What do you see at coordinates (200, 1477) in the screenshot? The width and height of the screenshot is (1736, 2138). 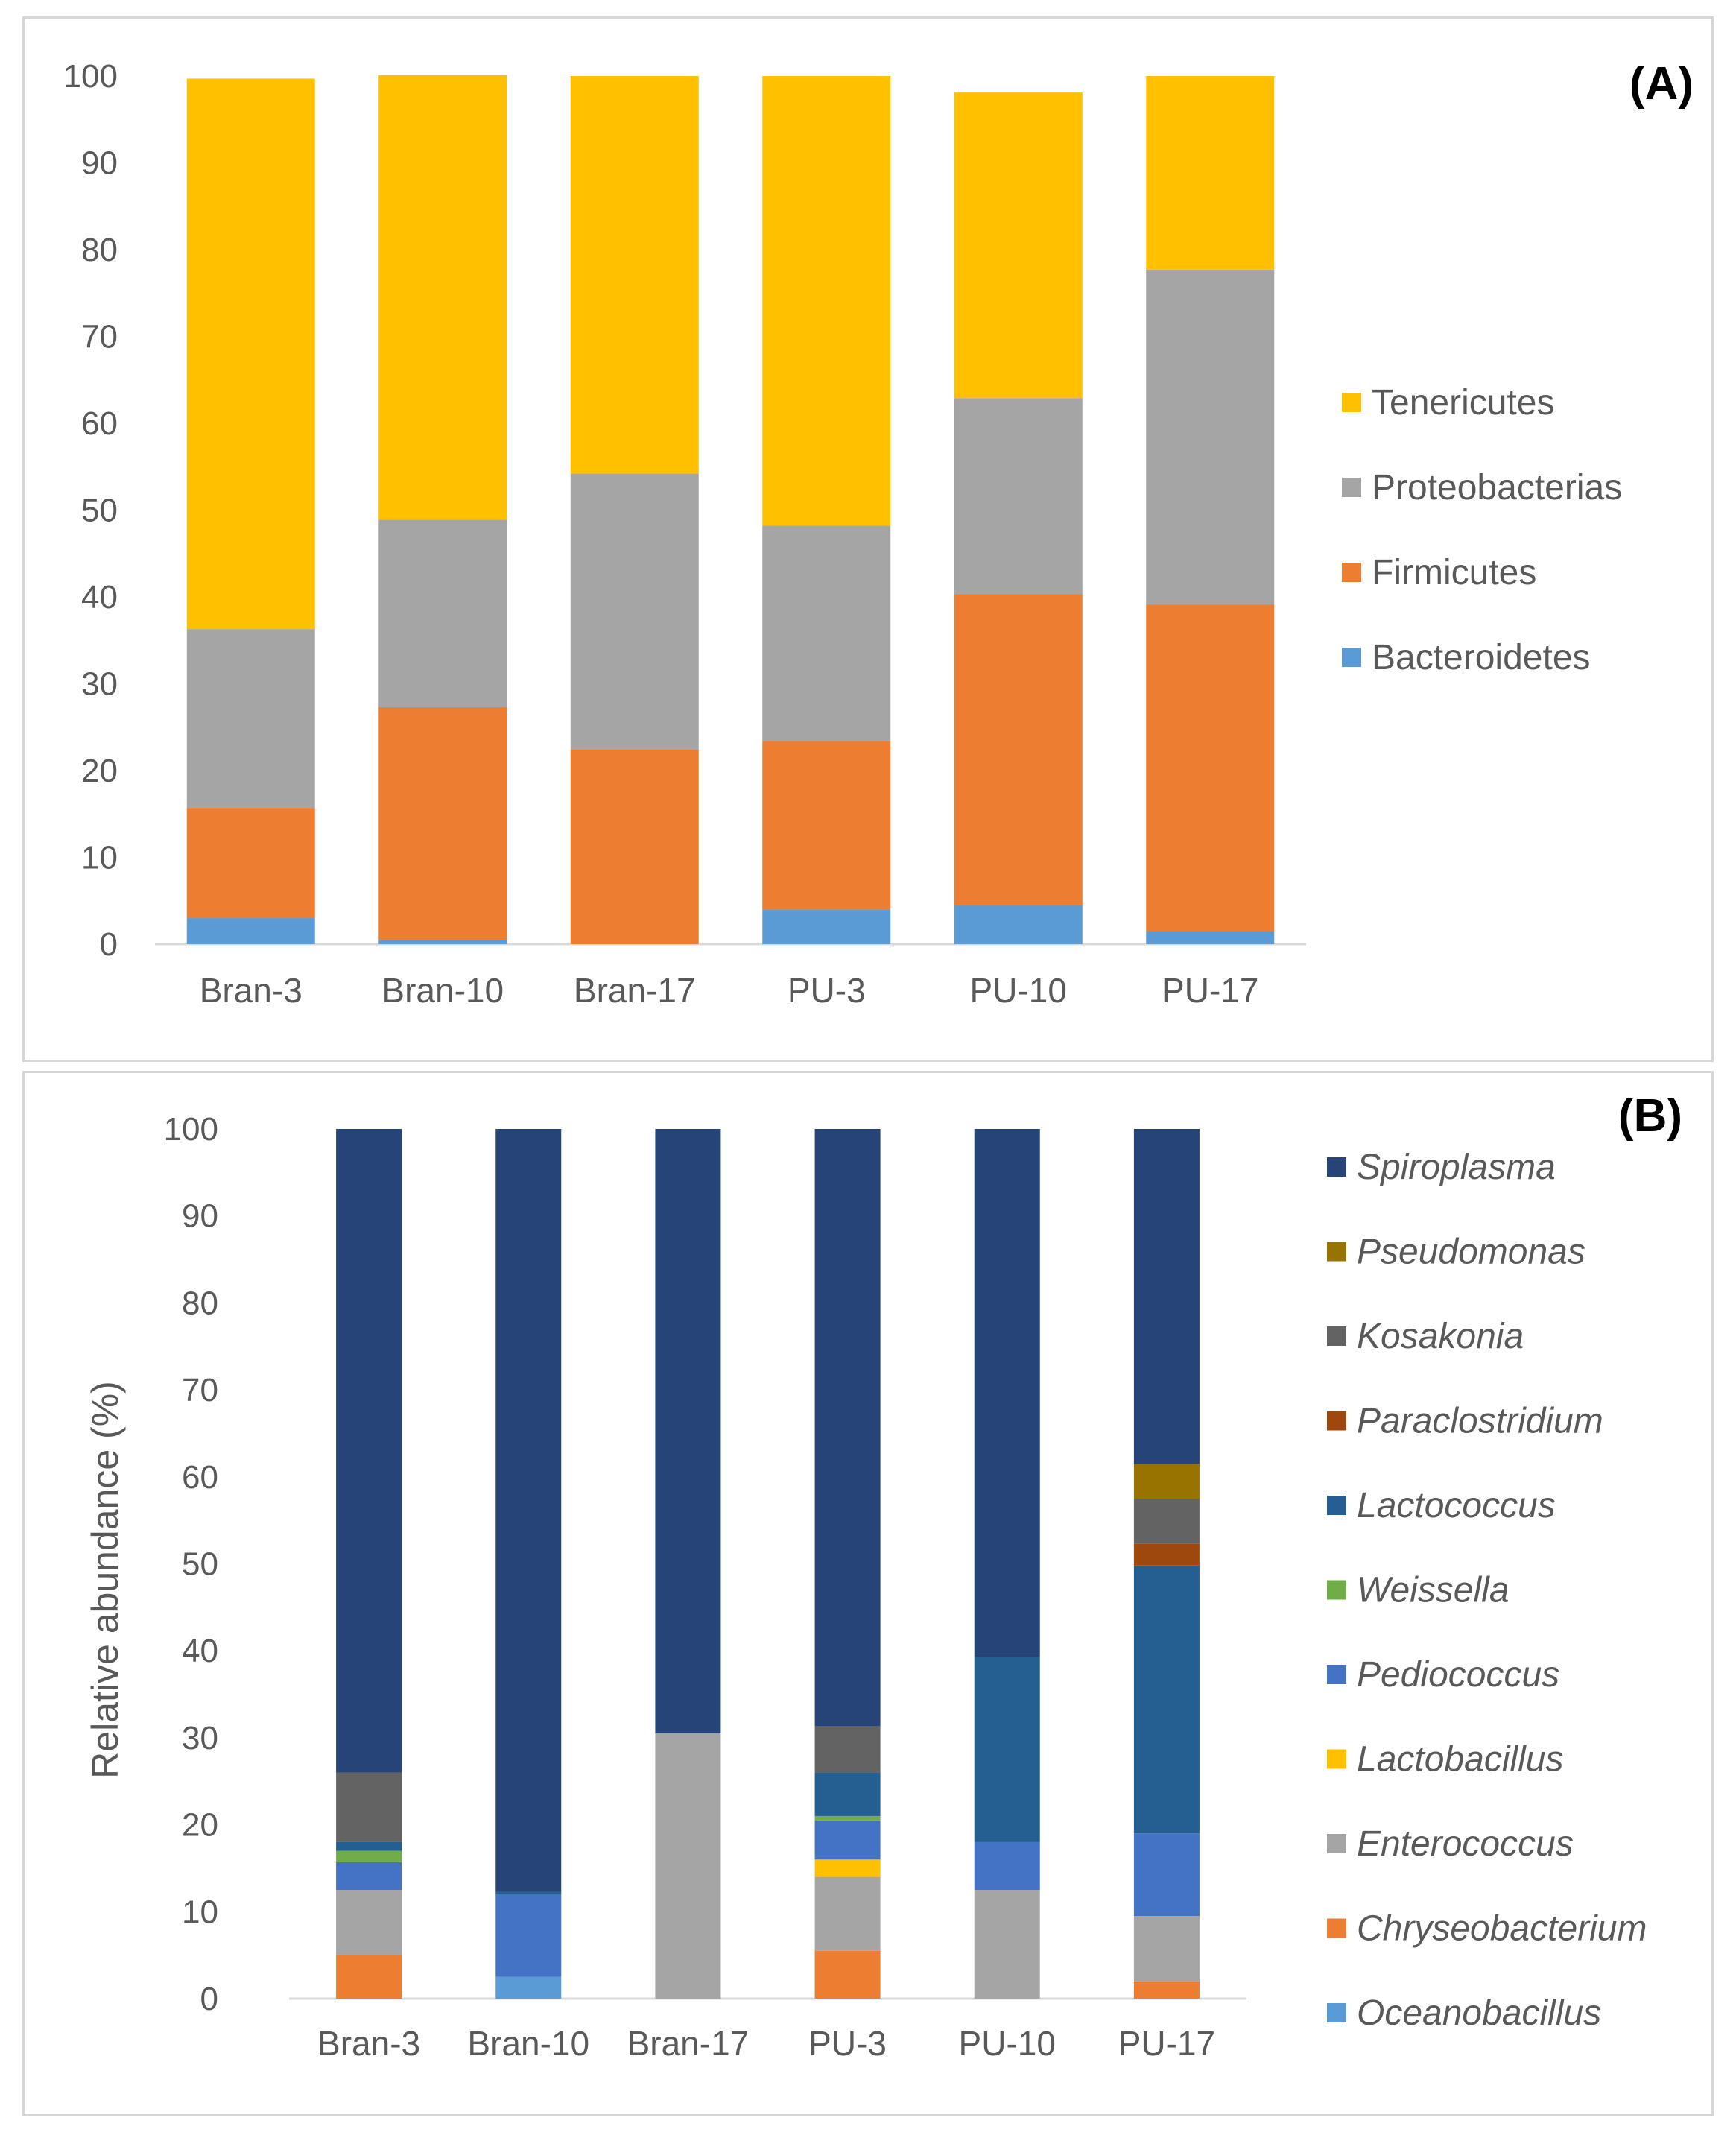 I see `y-tick-label-b: 60` at bounding box center [200, 1477].